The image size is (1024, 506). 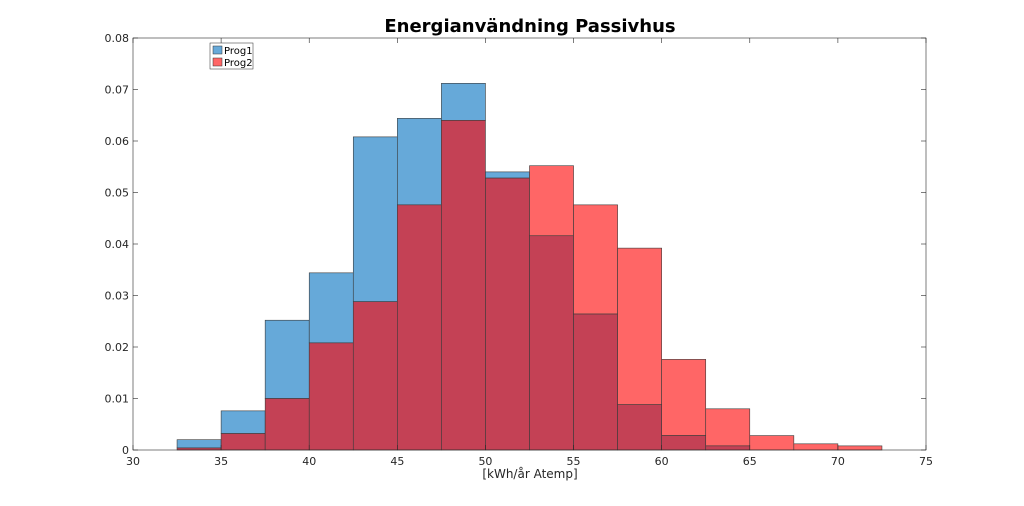 What do you see at coordinates (838, 461) in the screenshot?
I see `x-tick-label: 70` at bounding box center [838, 461].